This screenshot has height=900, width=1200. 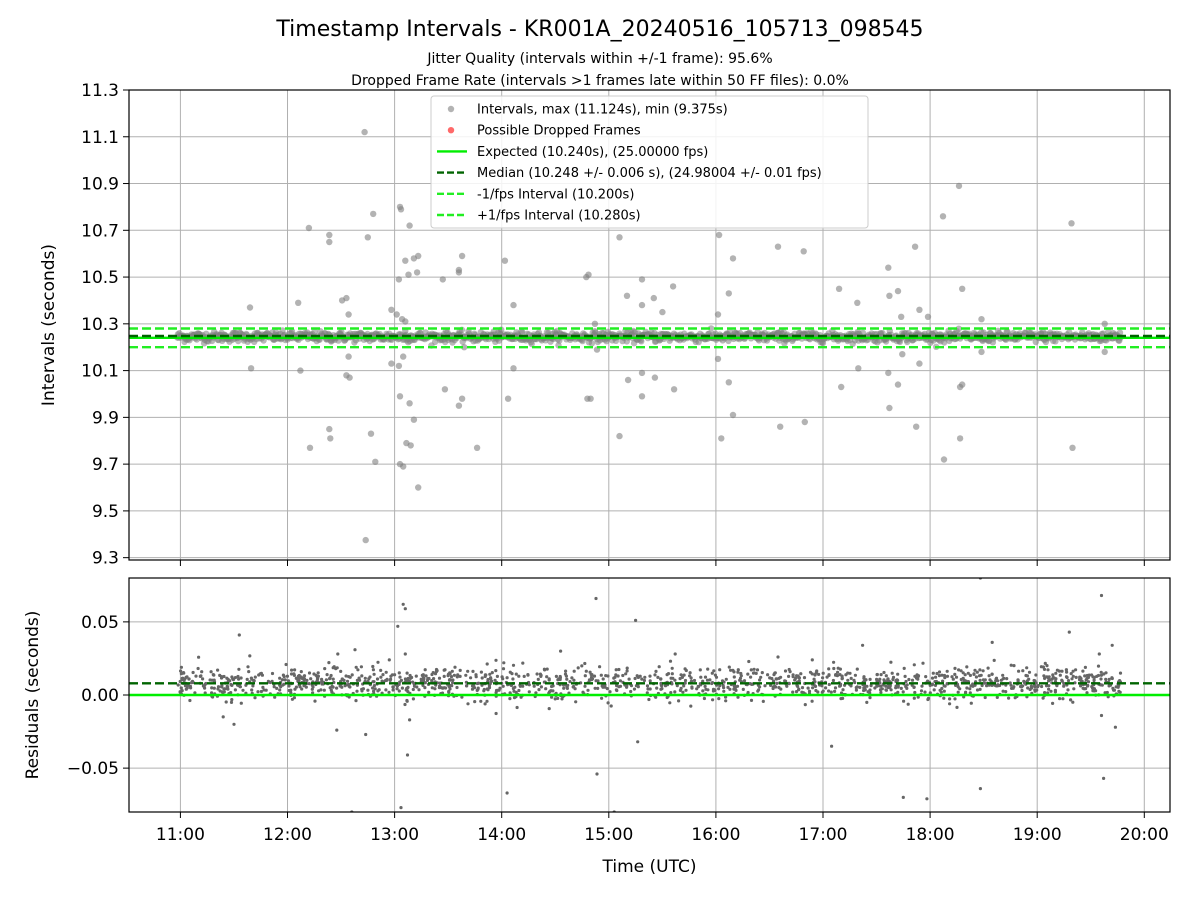 What do you see at coordinates (100, 325) in the screenshot?
I see `y-tick-label: 10.3` at bounding box center [100, 325].